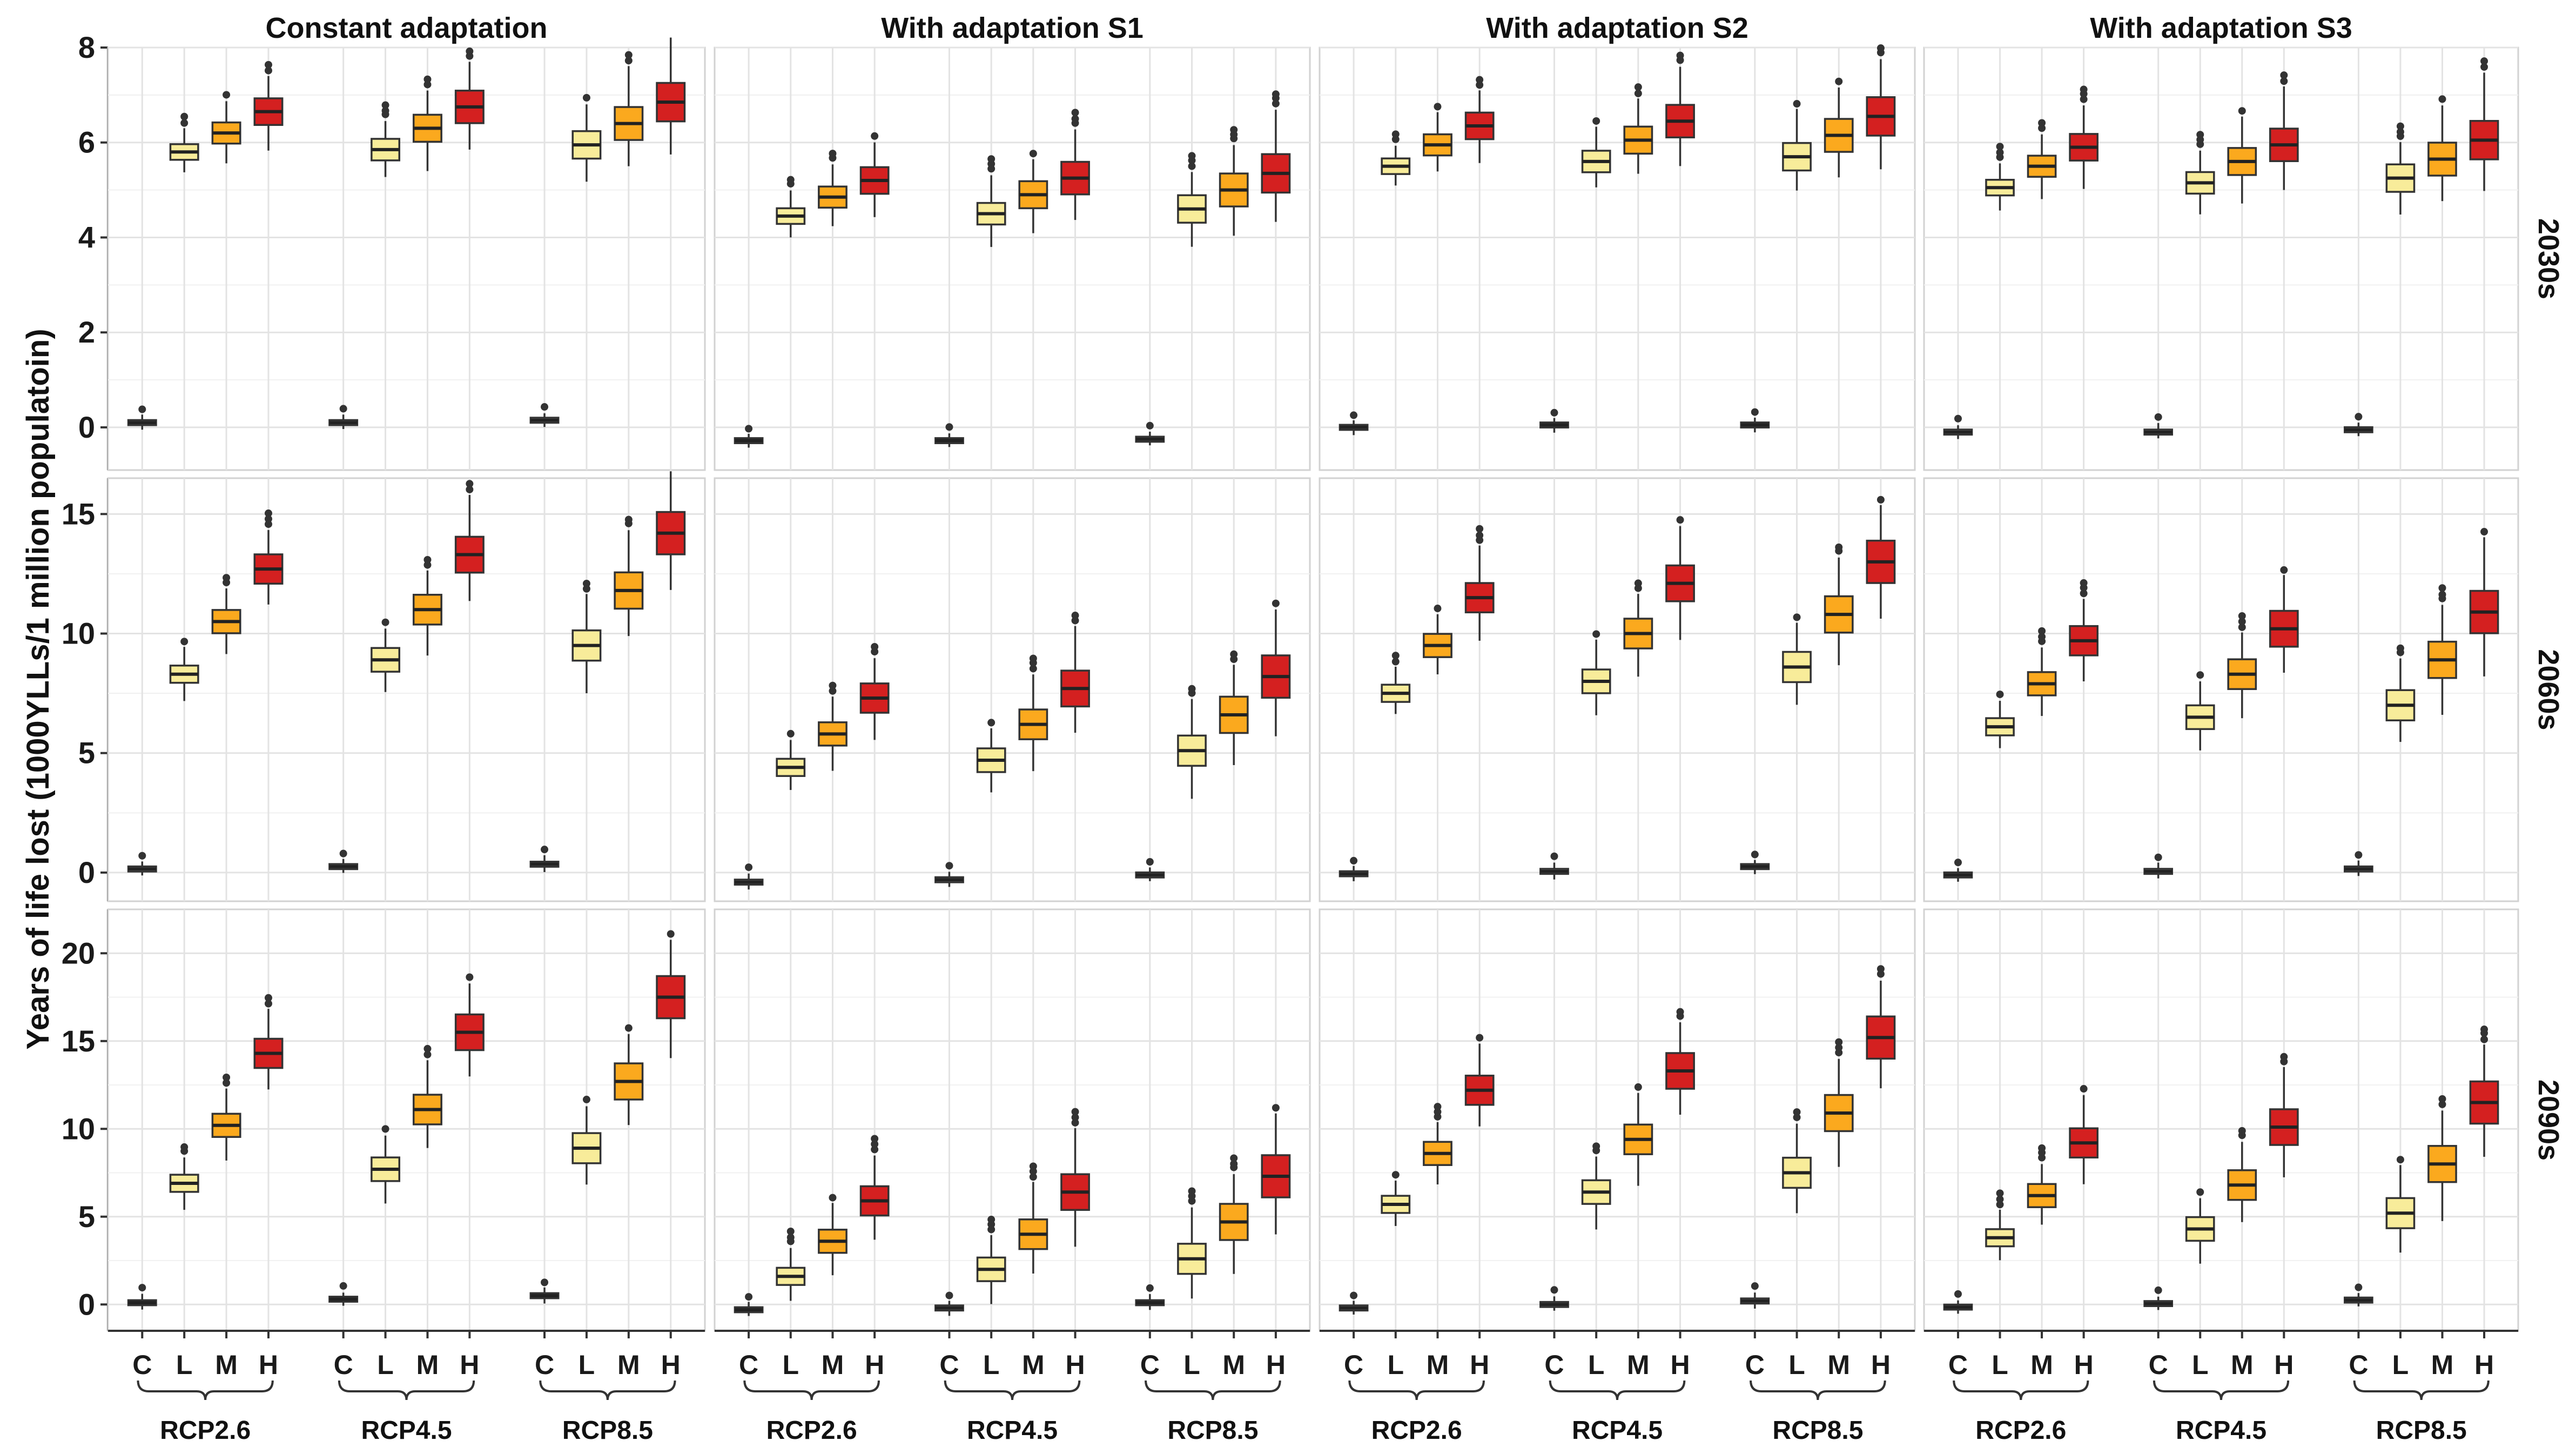 This screenshot has height=1454, width=2576. What do you see at coordinates (1012, 28) in the screenshot?
I see `column-title-2: With adaptation S1` at bounding box center [1012, 28].